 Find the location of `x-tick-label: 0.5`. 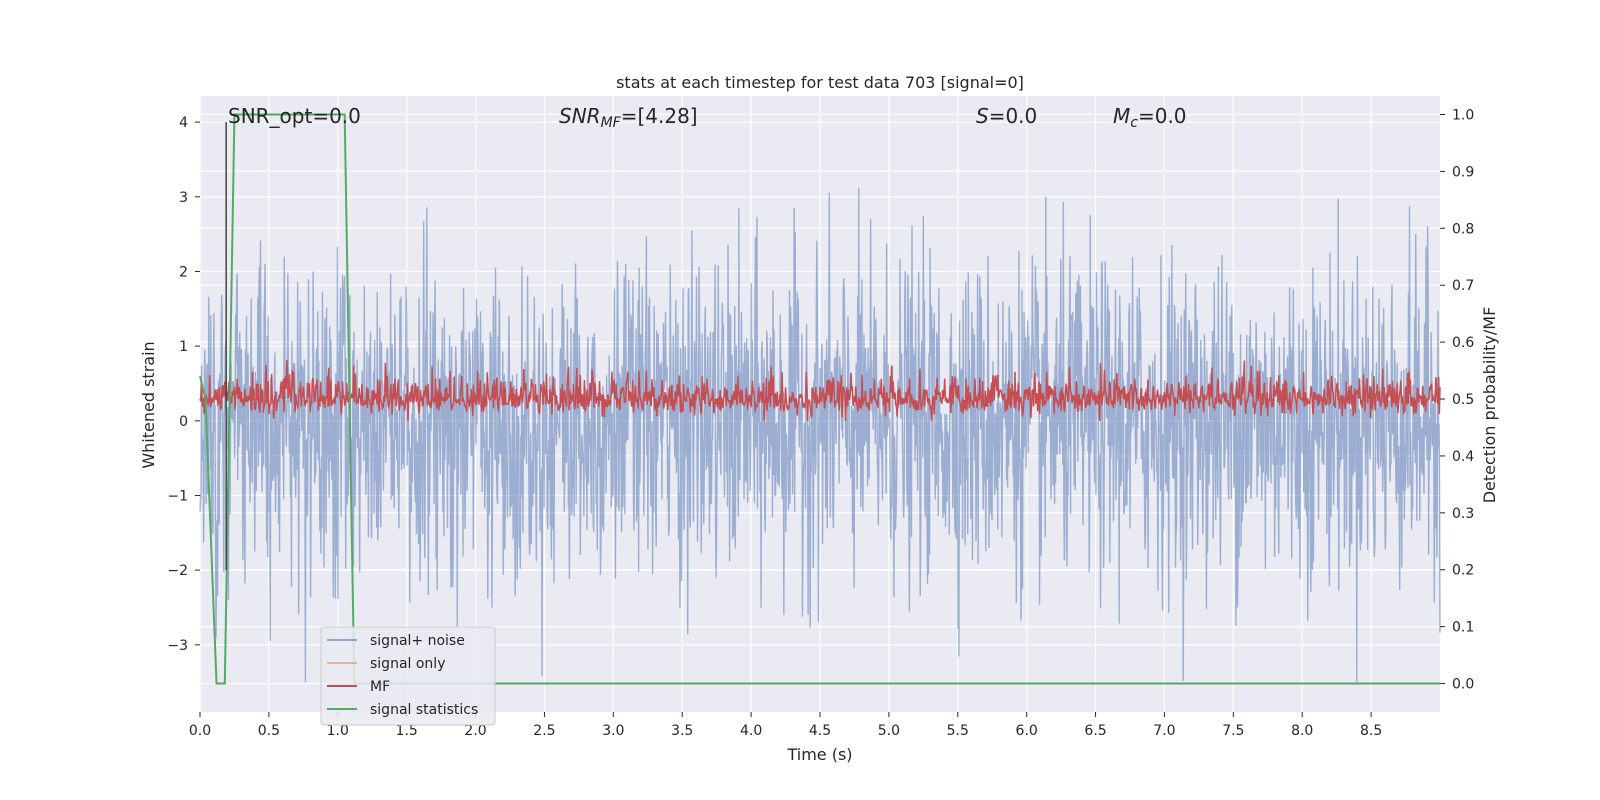

x-tick-label: 0.5 is located at coordinates (269, 731).